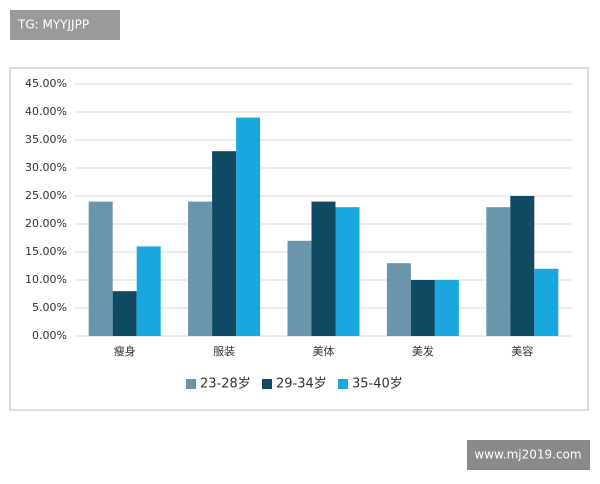 This screenshot has height=484, width=600. I want to click on x-tick-label: 美容, so click(522, 351).